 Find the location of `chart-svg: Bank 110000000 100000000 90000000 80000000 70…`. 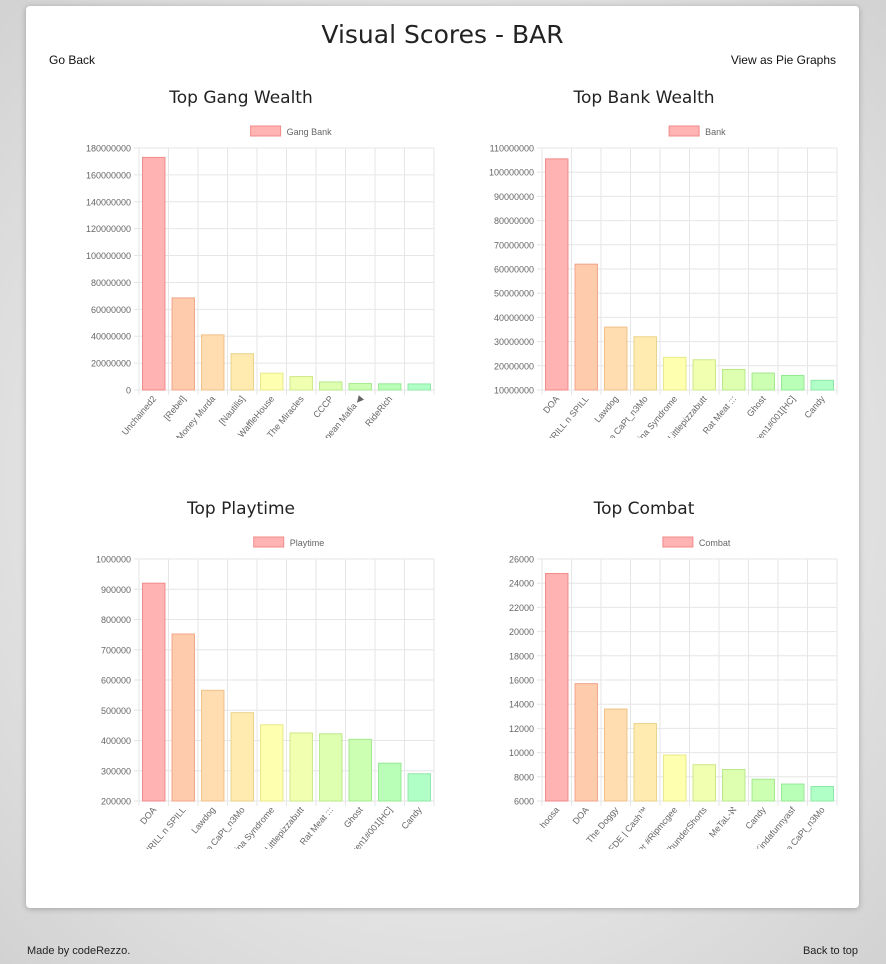

chart-svg: Bank 110000000 100000000 90000000 80000000 70… is located at coordinates (663, 281).